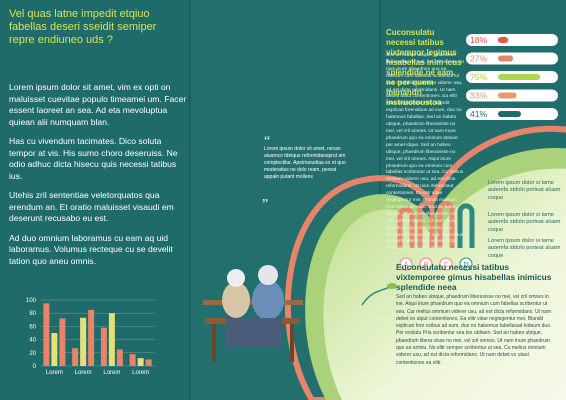  Describe the element at coordinates (478, 114) in the screenshot. I see `progress-label: 41%` at that location.